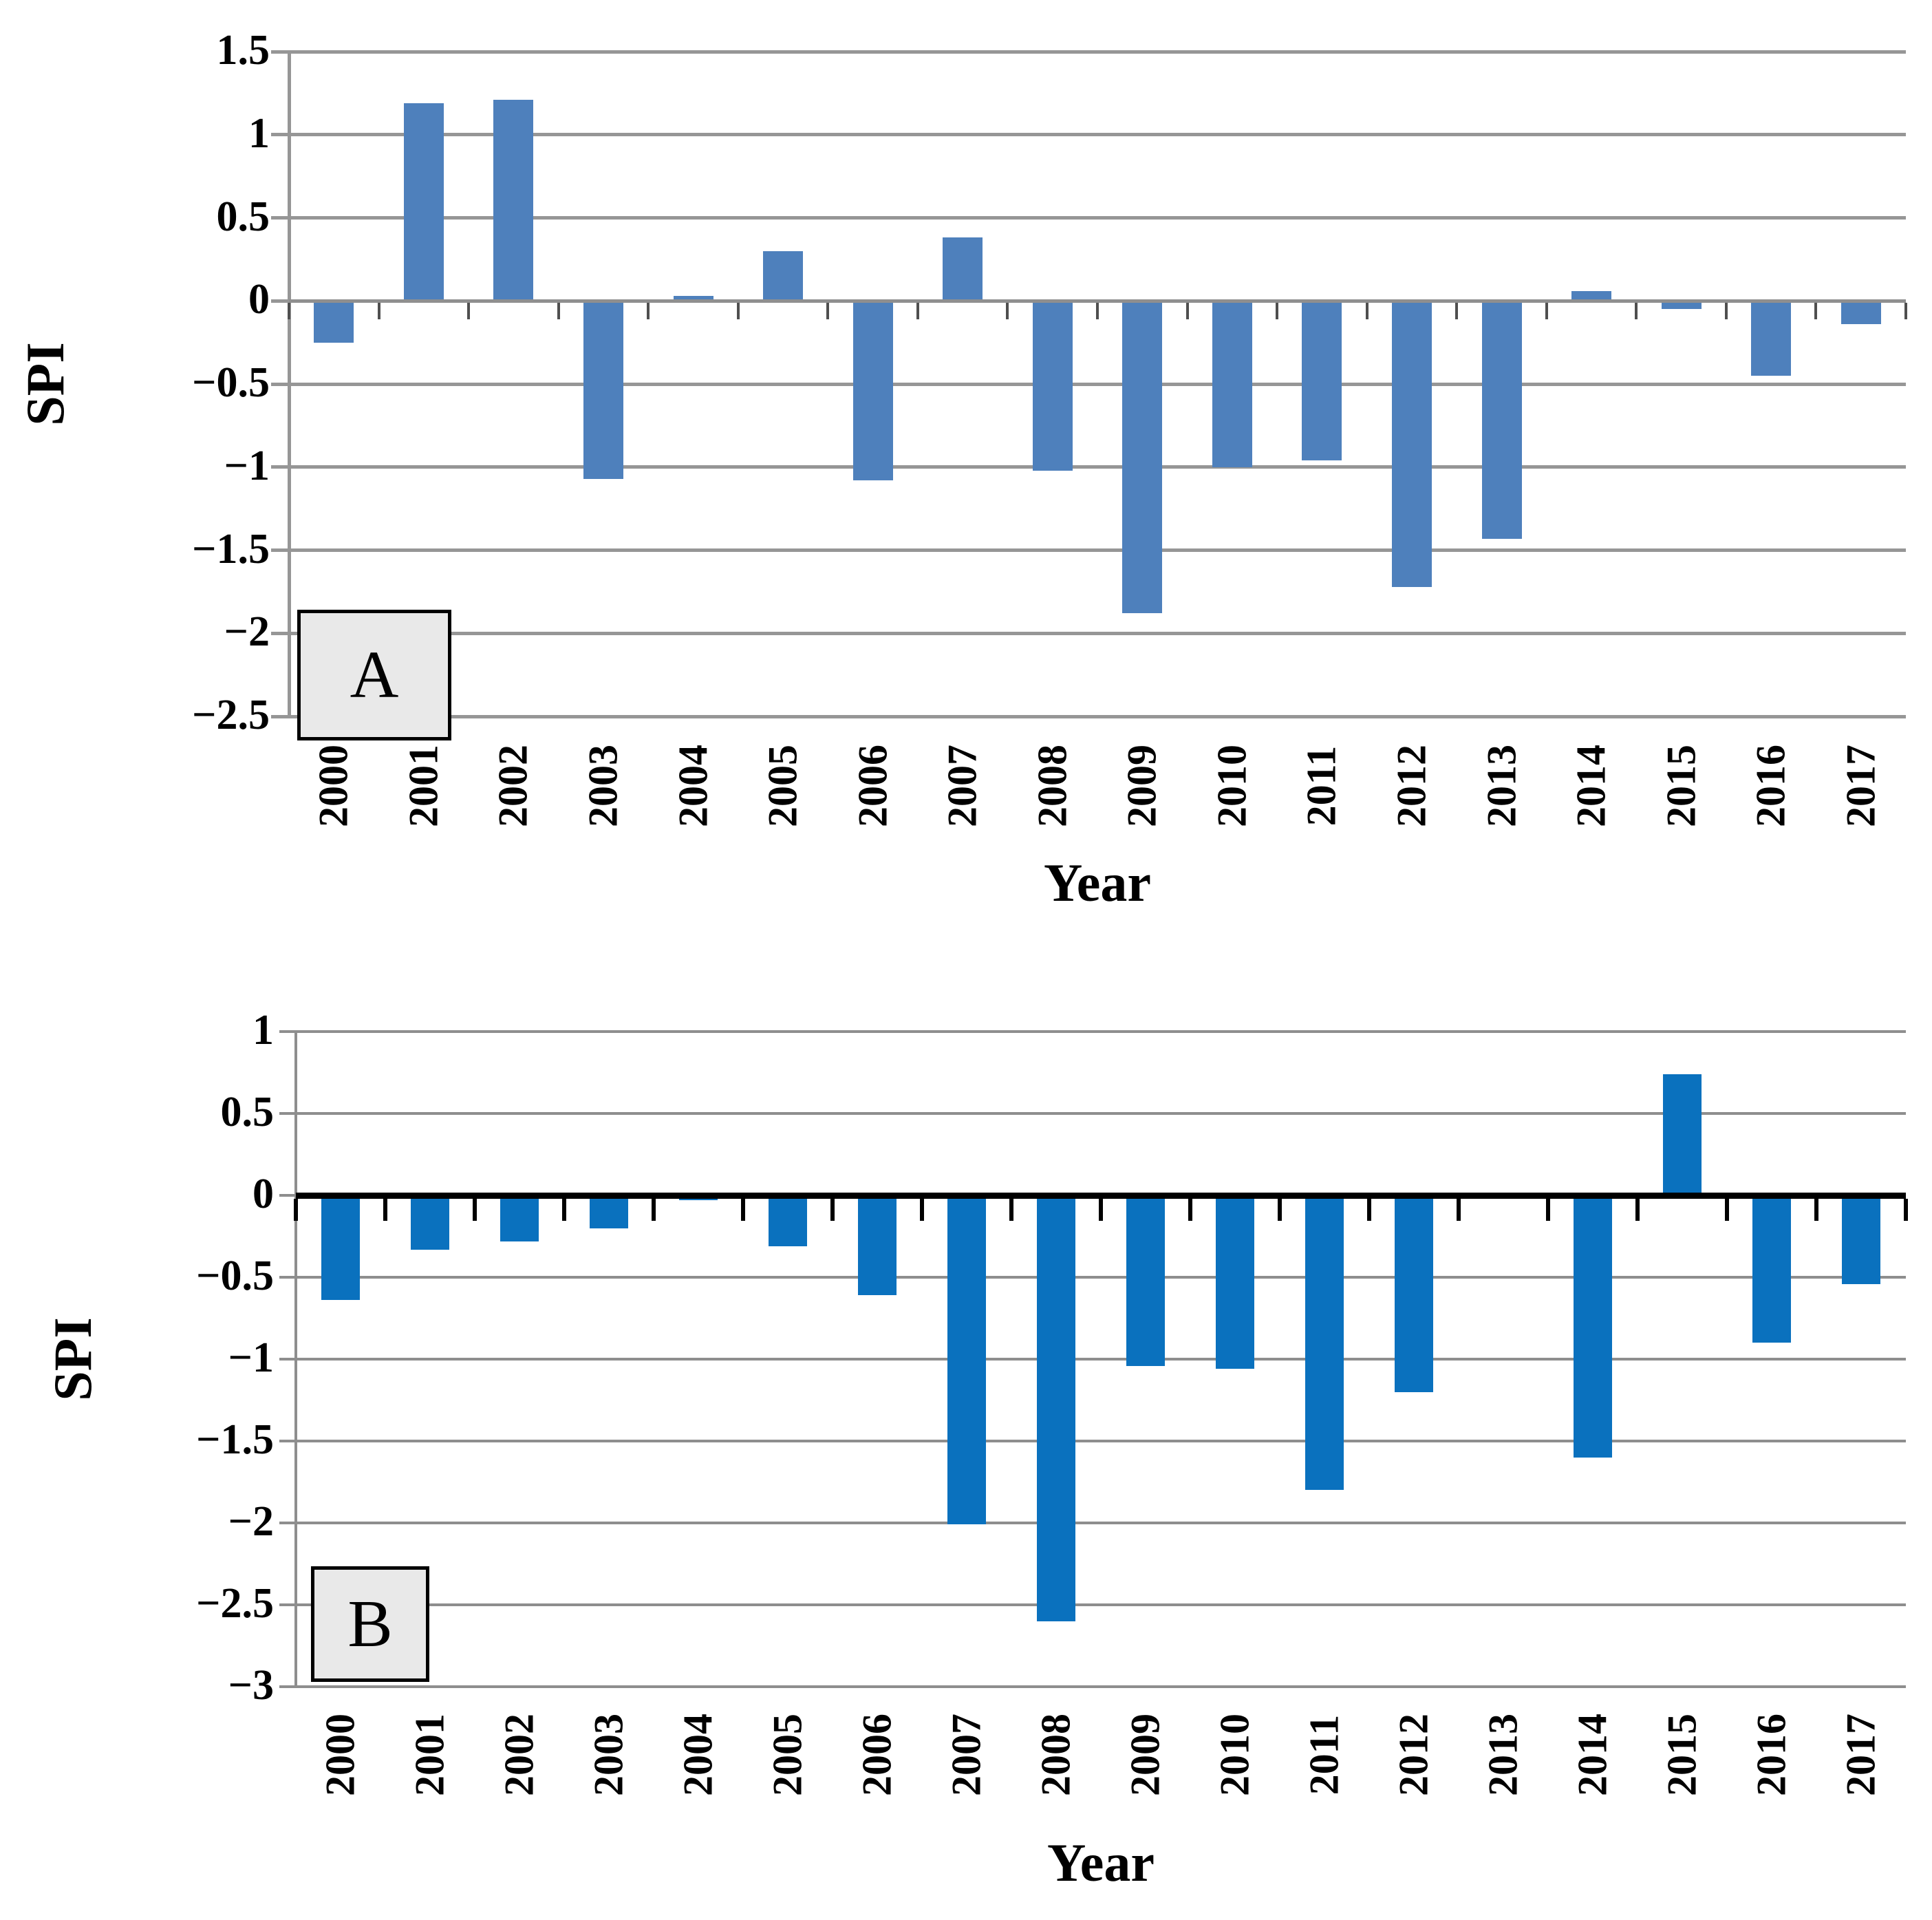 The width and height of the screenshot is (1932, 1920). Describe the element at coordinates (259, 133) in the screenshot. I see `y-tick-label: 1` at that location.